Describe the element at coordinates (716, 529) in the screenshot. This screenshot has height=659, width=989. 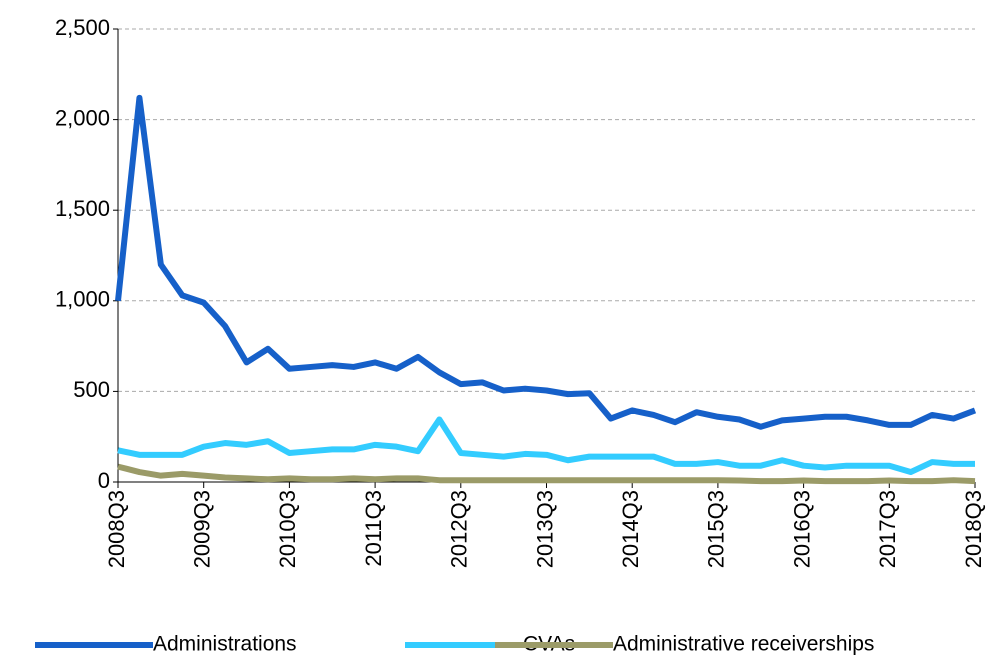
I see `x-tick-label: 2015Q3` at that location.